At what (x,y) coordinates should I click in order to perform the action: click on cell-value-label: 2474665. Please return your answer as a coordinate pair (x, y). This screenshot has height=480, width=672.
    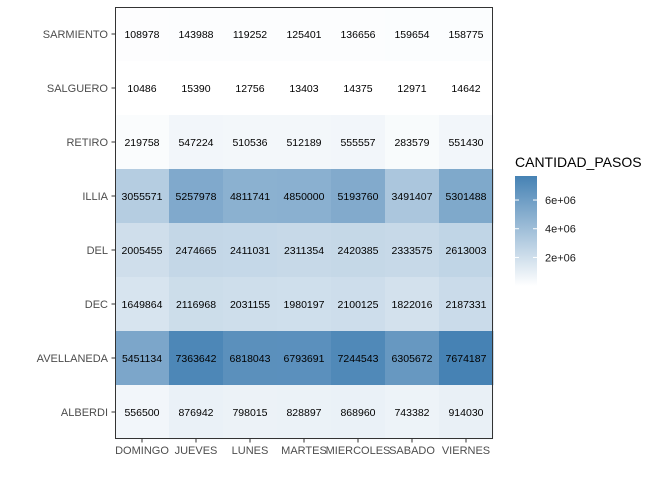
    Looking at the image, I should click on (196, 251).